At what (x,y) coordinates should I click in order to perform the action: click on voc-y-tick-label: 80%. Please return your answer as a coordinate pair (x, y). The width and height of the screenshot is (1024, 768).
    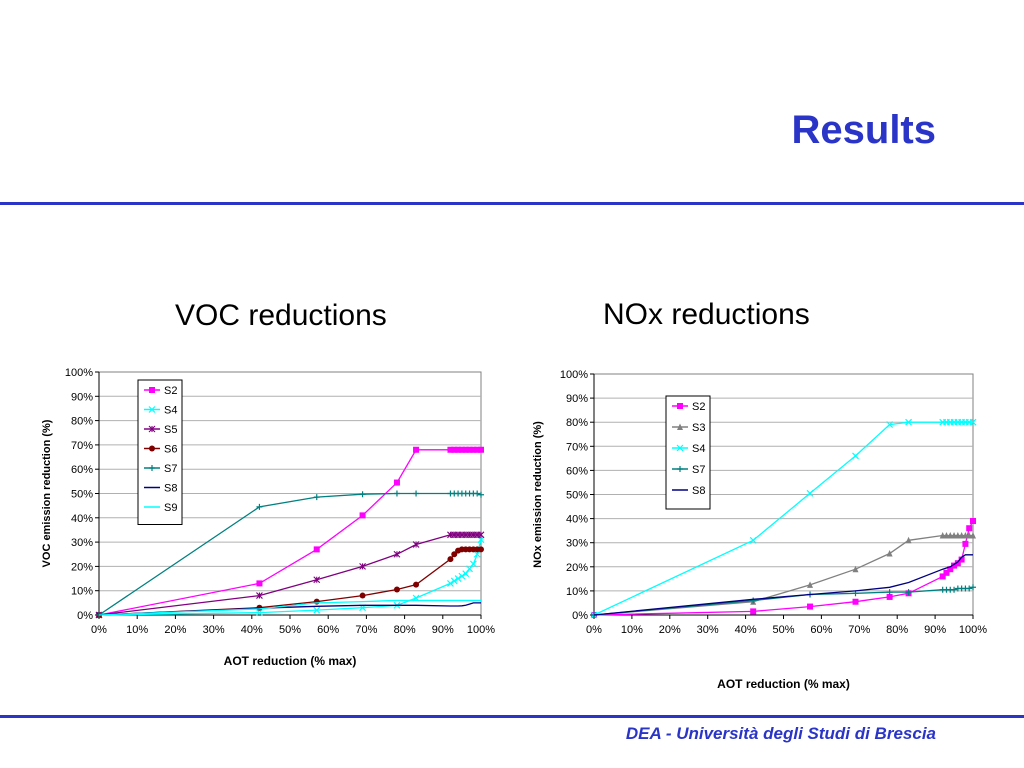
    Looking at the image, I should click on (82, 422).